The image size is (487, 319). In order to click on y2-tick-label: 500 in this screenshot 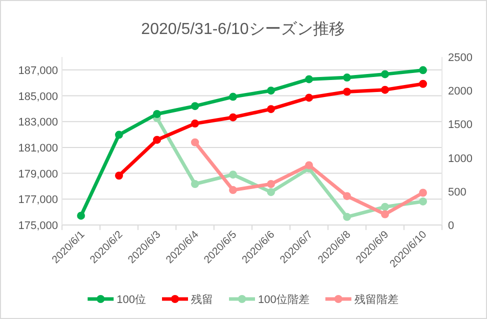, I will do `click(457, 192)`.